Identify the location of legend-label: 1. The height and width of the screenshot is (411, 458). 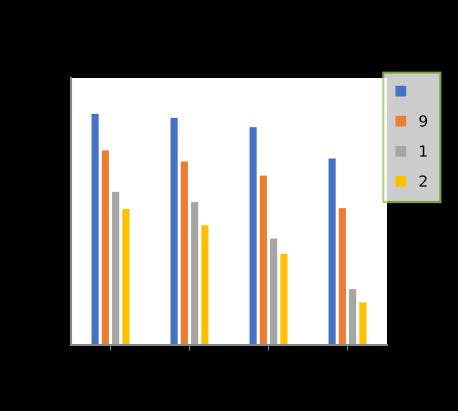
(423, 151).